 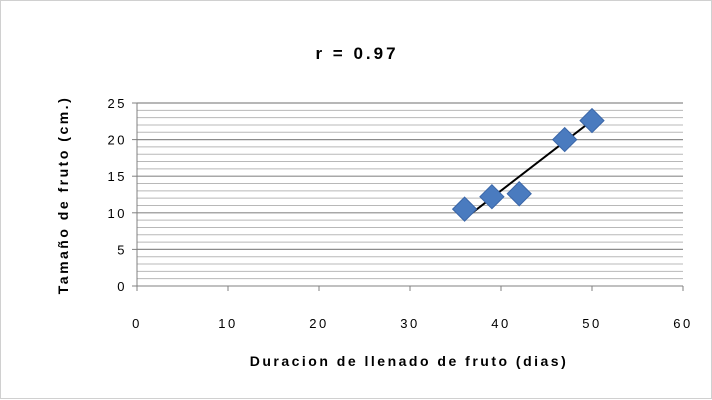 What do you see at coordinates (117, 195) in the screenshot?
I see `y-tick-labels: 0 5 10 15 20 25` at bounding box center [117, 195].